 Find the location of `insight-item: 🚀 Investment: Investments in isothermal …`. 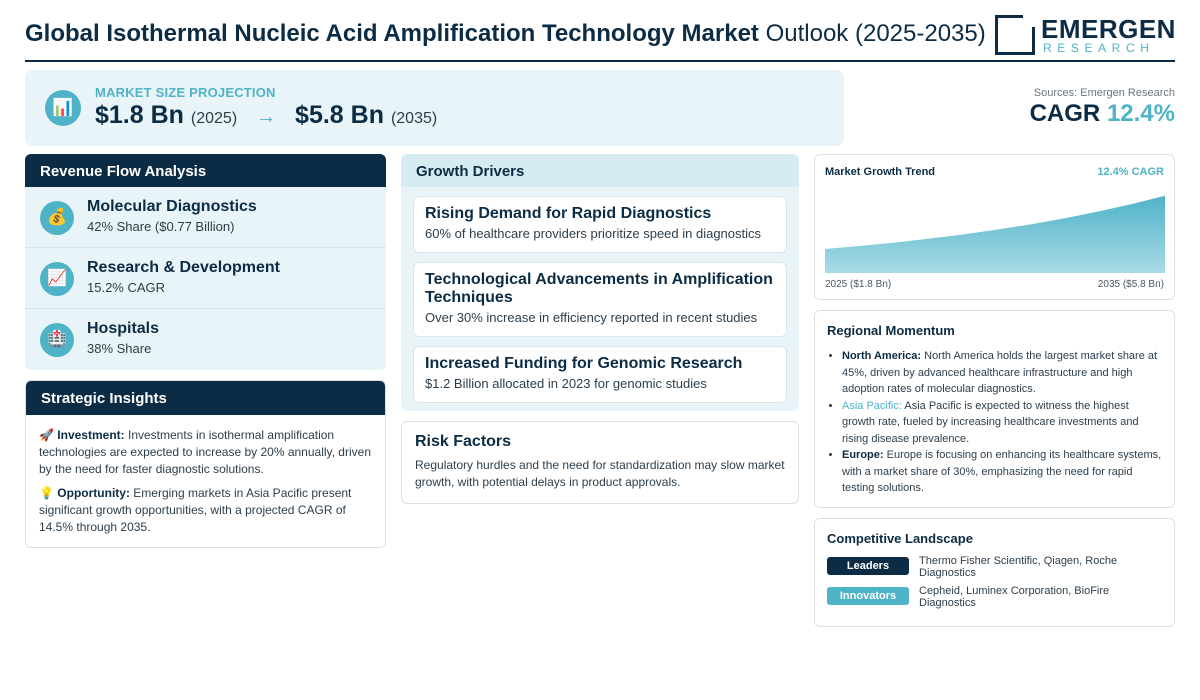

insight-item: 🚀 Investment: Investments in isothermal … is located at coordinates (205, 452).